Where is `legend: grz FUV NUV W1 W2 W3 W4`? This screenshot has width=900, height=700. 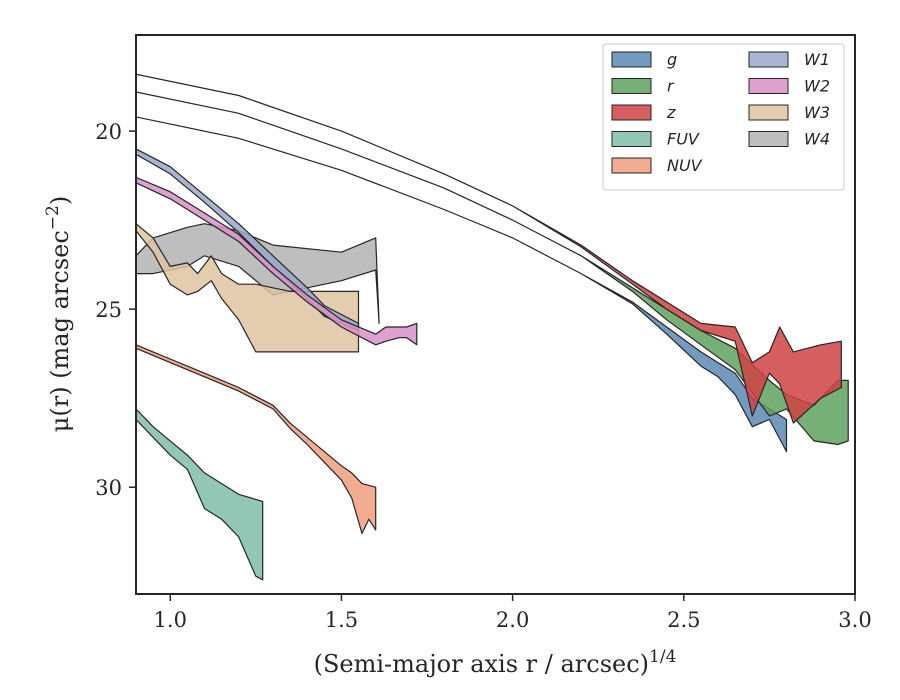
legend: grz FUV NUV W1 W2 W3 W4 is located at coordinates (723, 117).